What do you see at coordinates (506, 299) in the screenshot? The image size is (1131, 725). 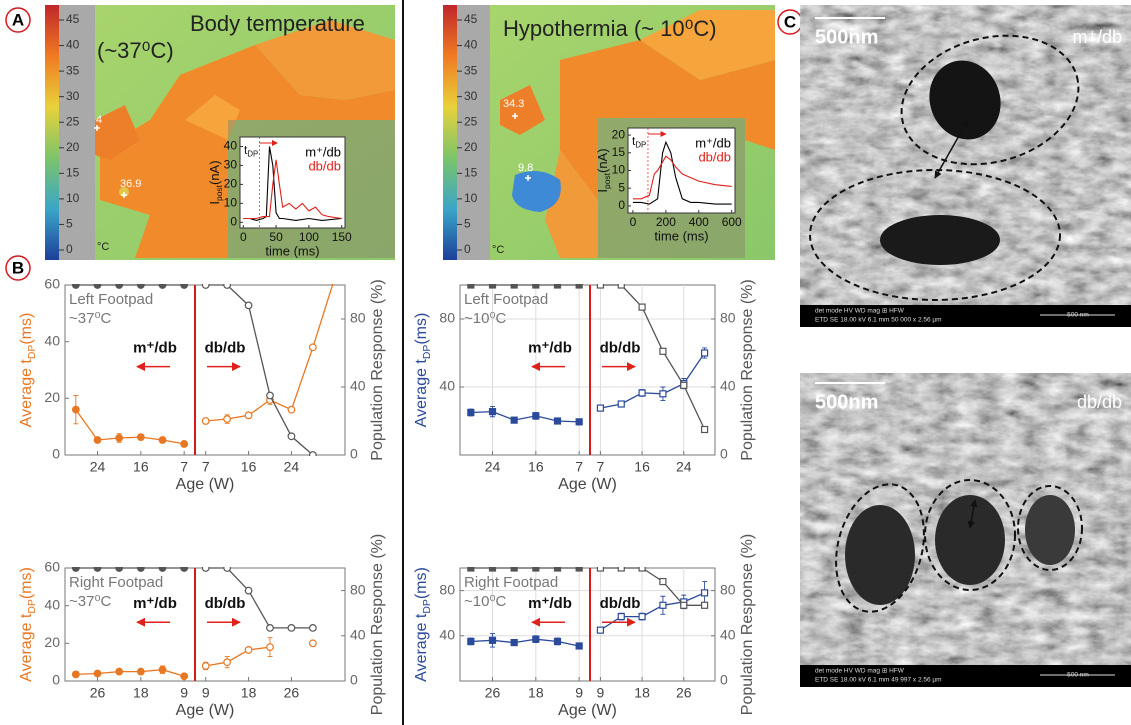 I see `annotation: Left Footpad` at bounding box center [506, 299].